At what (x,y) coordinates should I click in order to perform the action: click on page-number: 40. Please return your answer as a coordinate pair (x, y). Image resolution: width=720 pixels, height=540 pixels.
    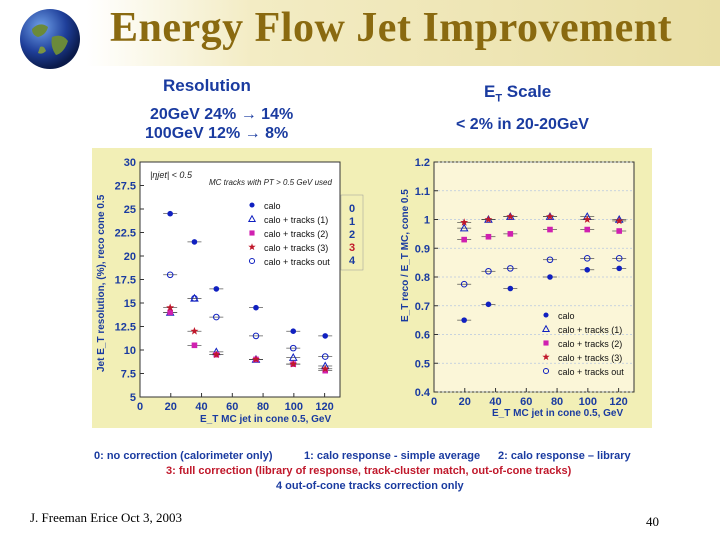
    Looking at the image, I should click on (652, 521).